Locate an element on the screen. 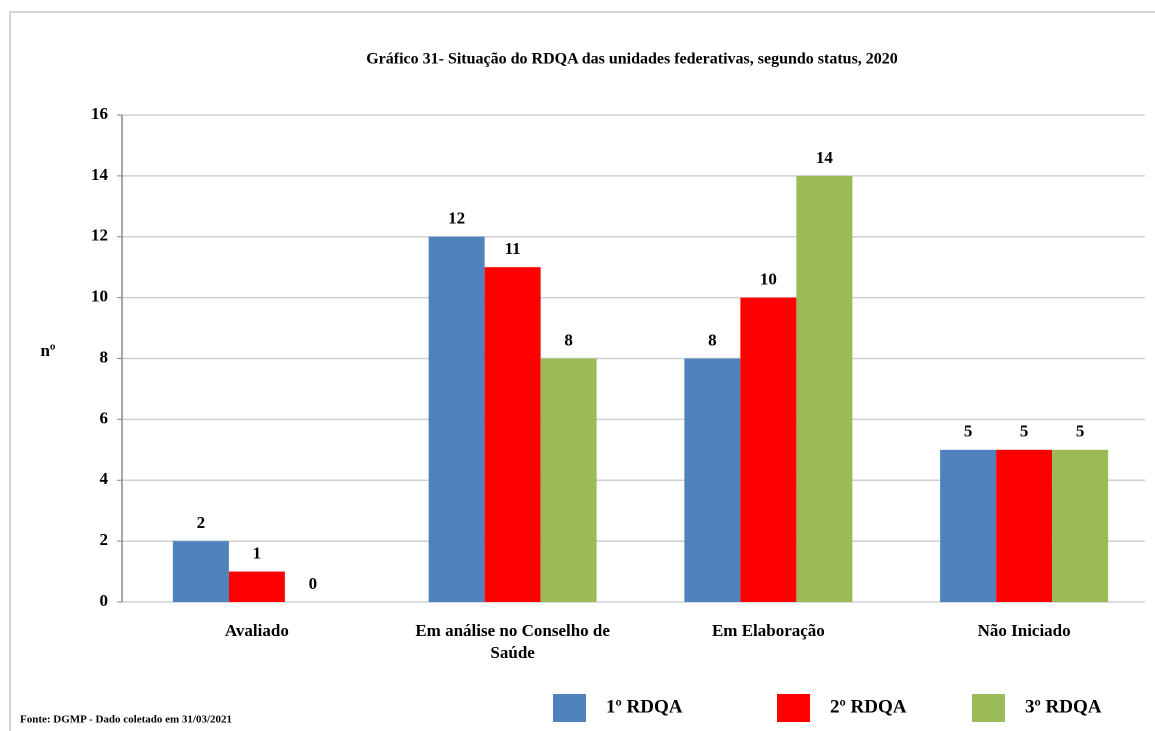  data-label: 0 is located at coordinates (313, 583).